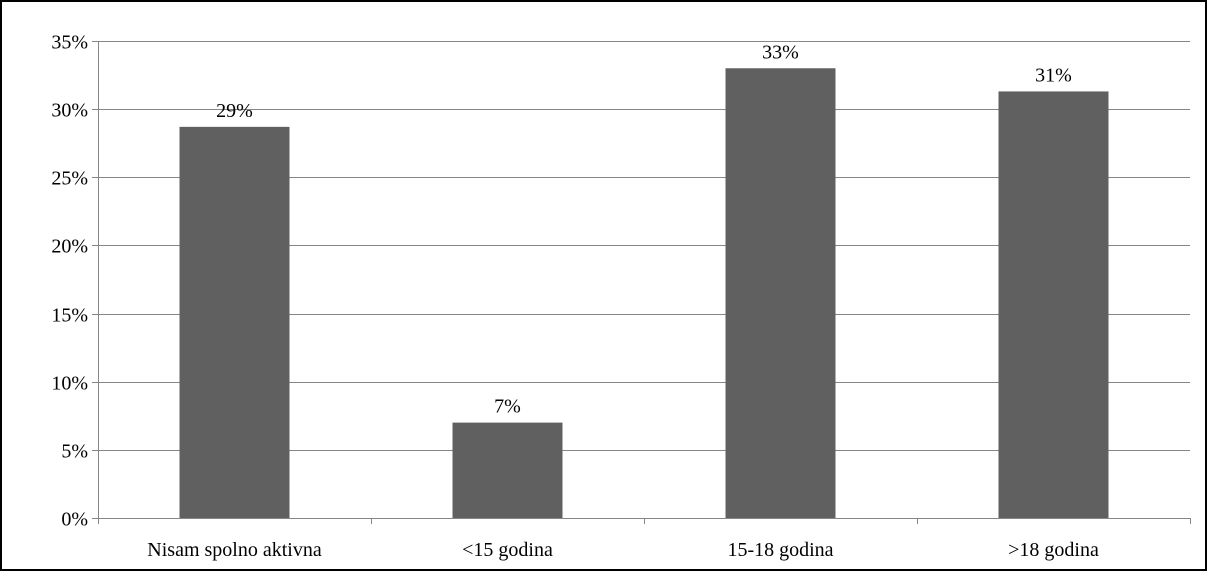 The image size is (1207, 573). I want to click on y-tick-label-0: 0%, so click(74, 520).